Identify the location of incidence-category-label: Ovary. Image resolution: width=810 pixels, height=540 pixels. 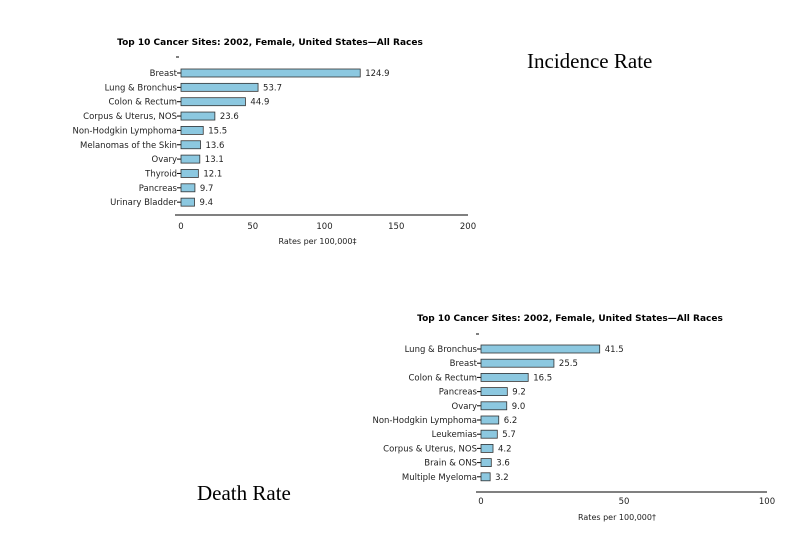
(164, 160).